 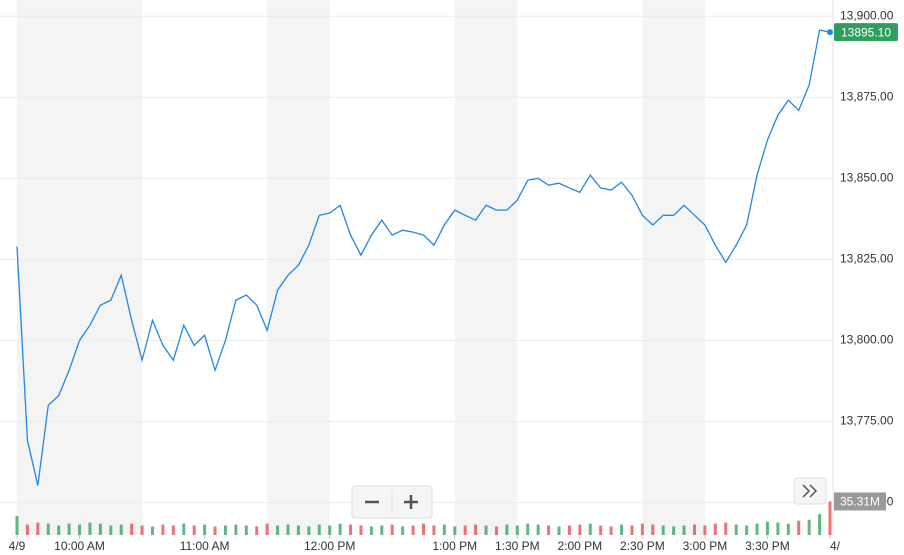 I want to click on last-point, so click(x=830, y=32).